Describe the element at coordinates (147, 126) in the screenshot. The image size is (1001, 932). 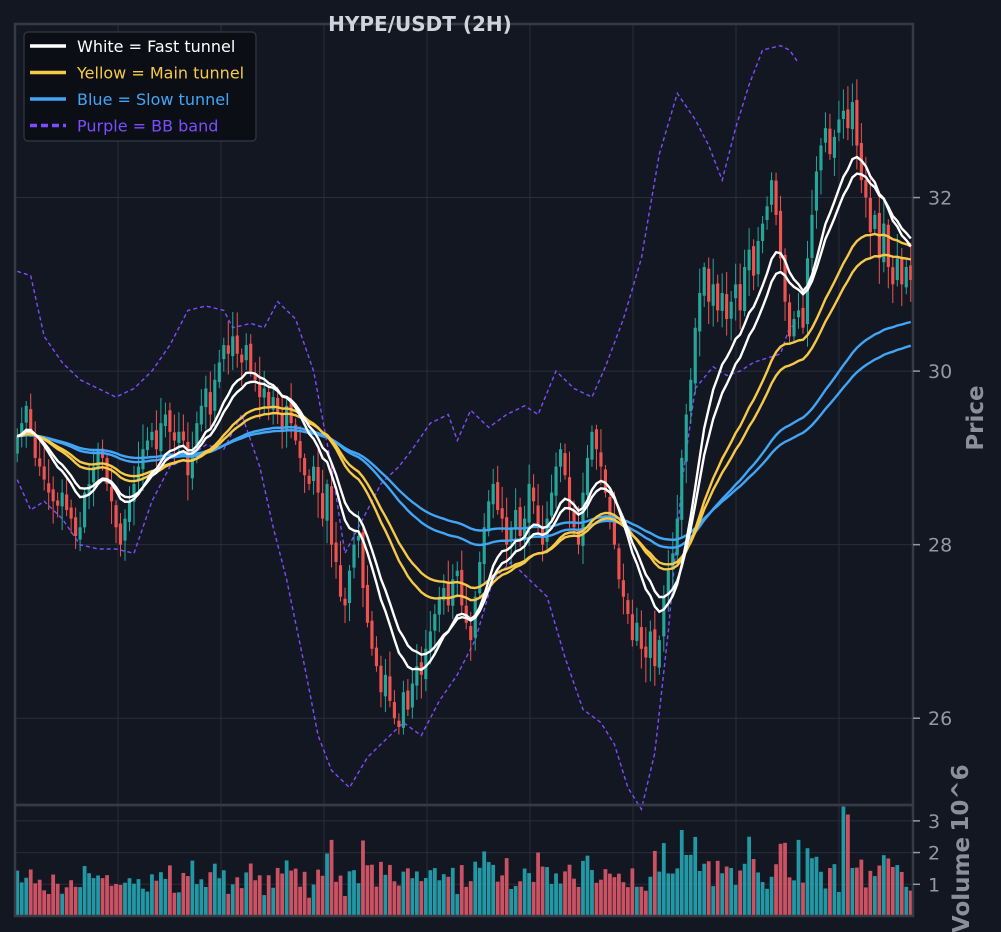
I see `legend-label: Purple = BB band` at that location.